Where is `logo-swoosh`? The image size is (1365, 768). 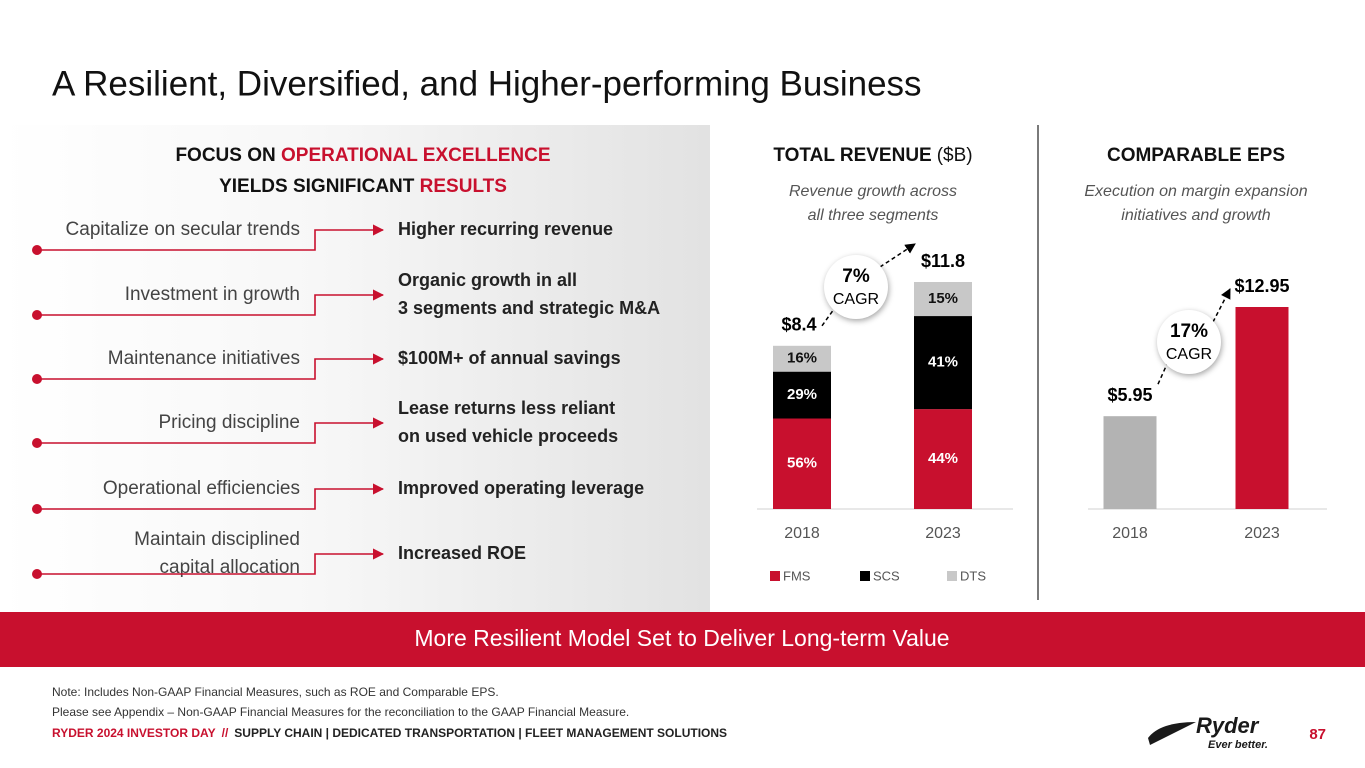
logo-swoosh is located at coordinates (1172, 733).